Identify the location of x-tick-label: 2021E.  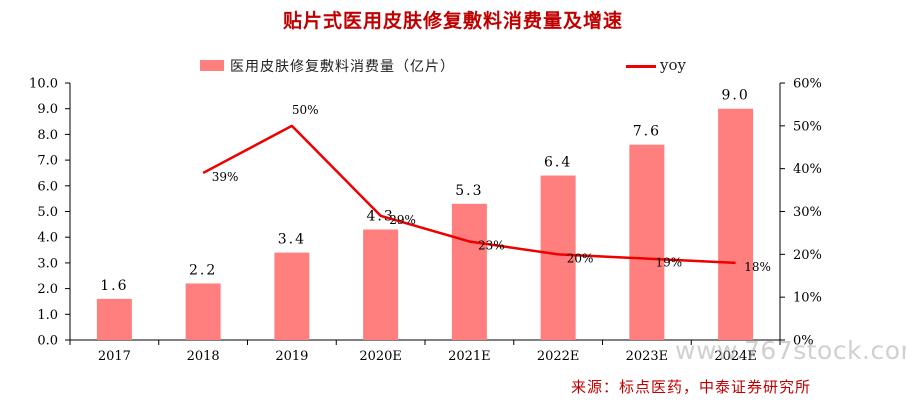
(469, 356).